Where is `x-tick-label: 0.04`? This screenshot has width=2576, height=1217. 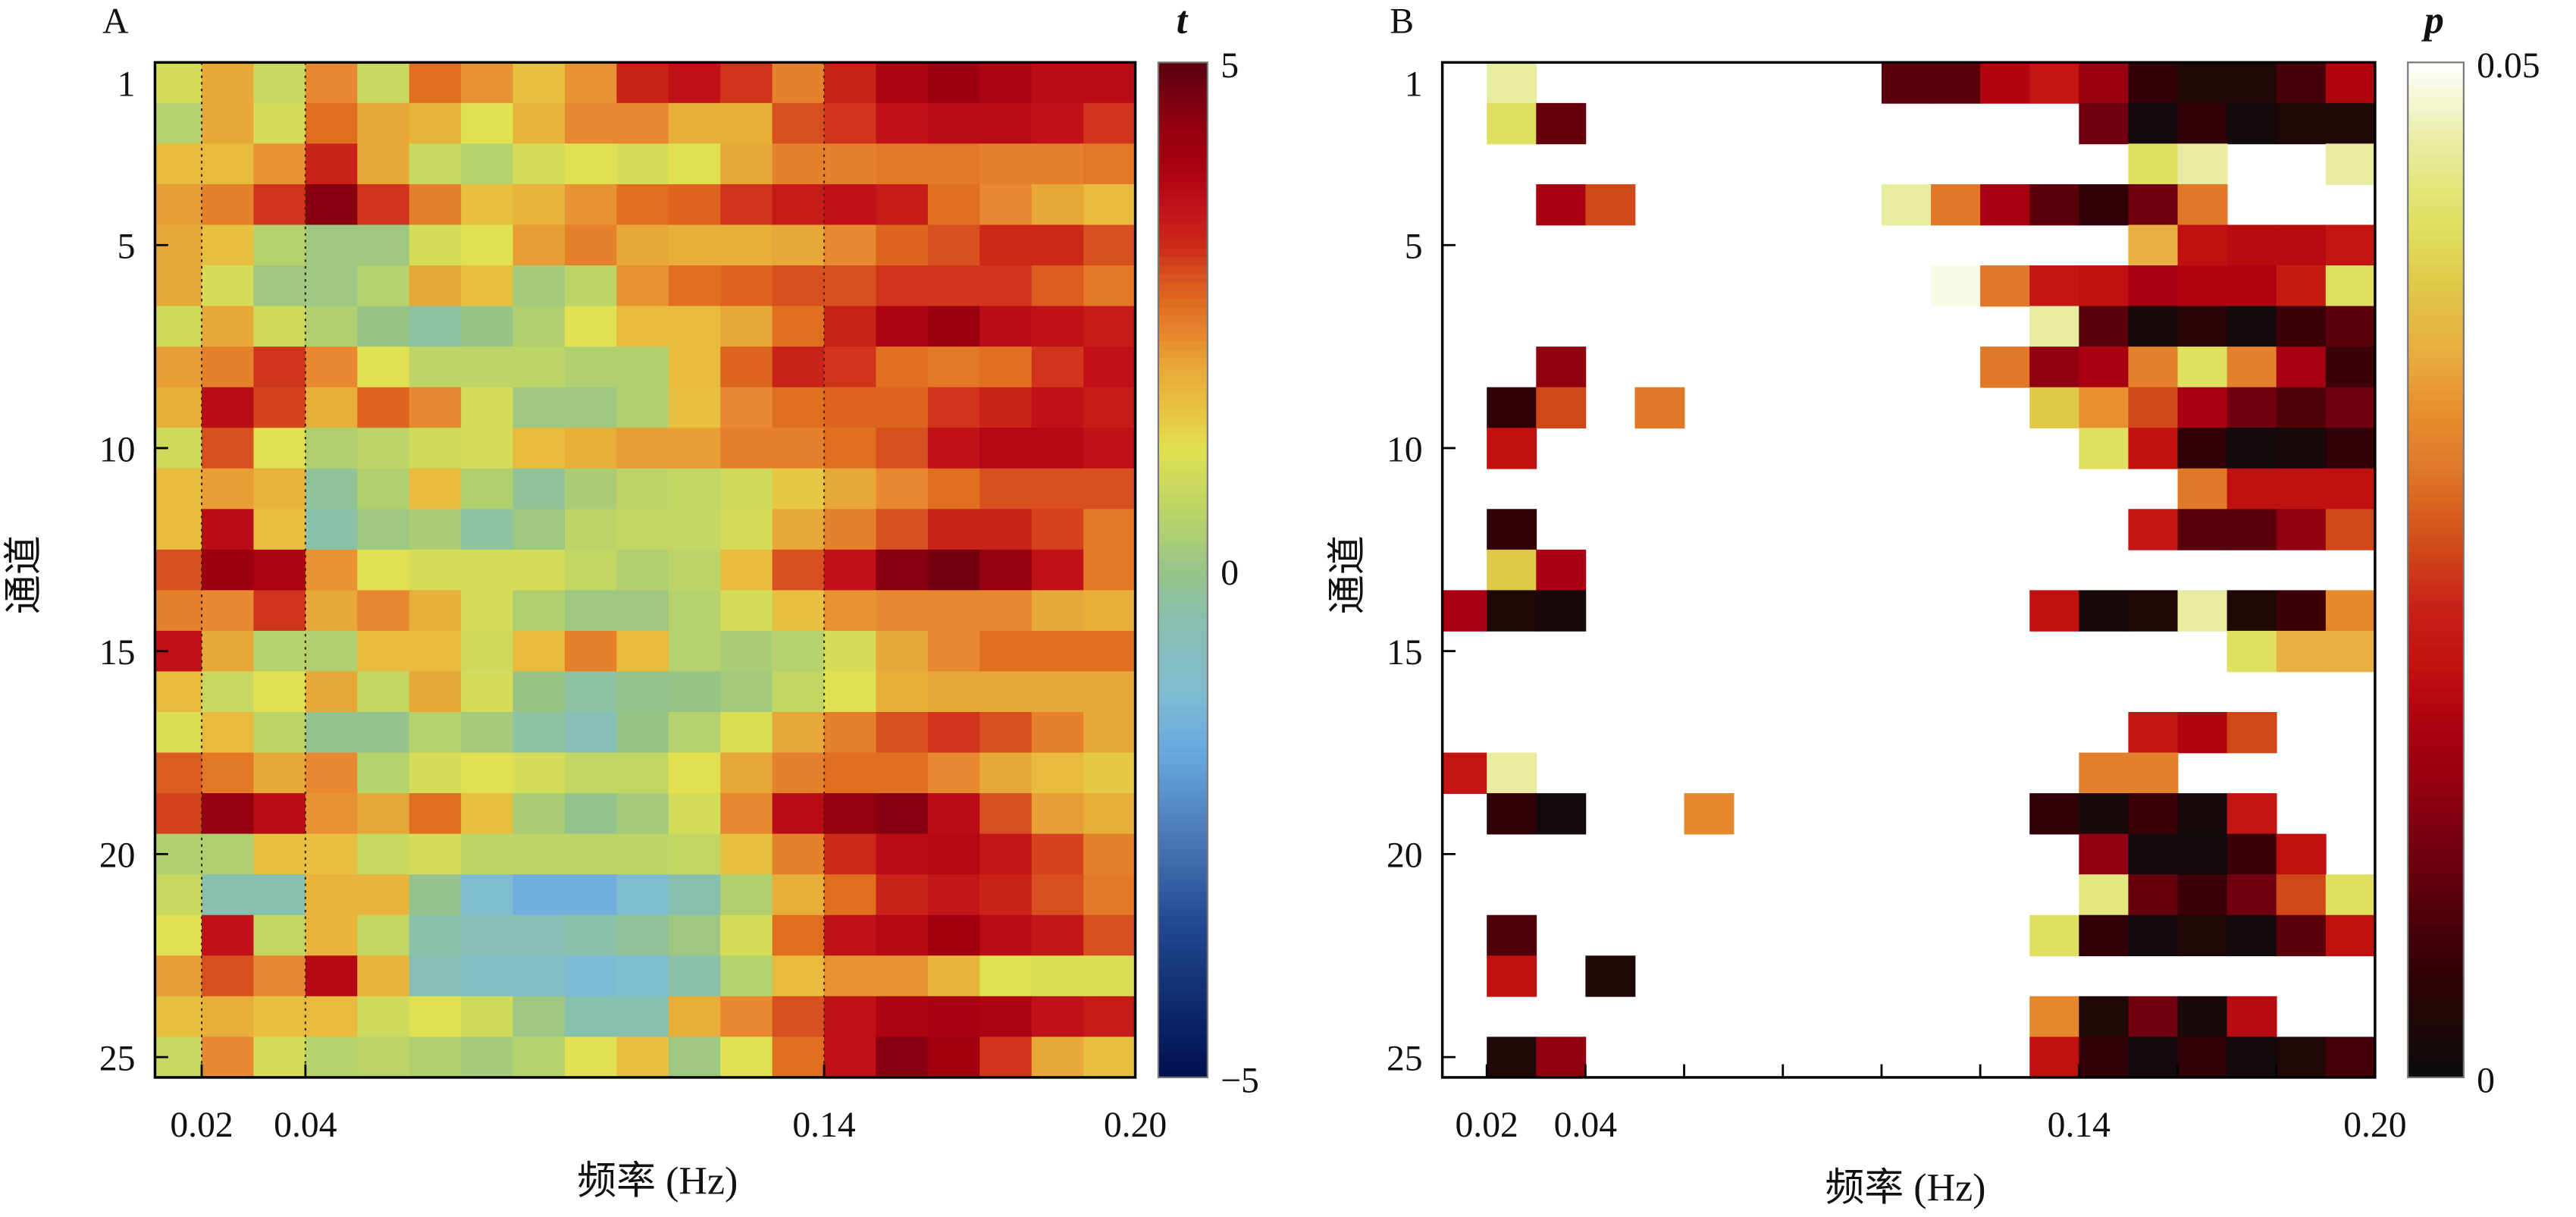
x-tick-label: 0.04 is located at coordinates (1586, 1125).